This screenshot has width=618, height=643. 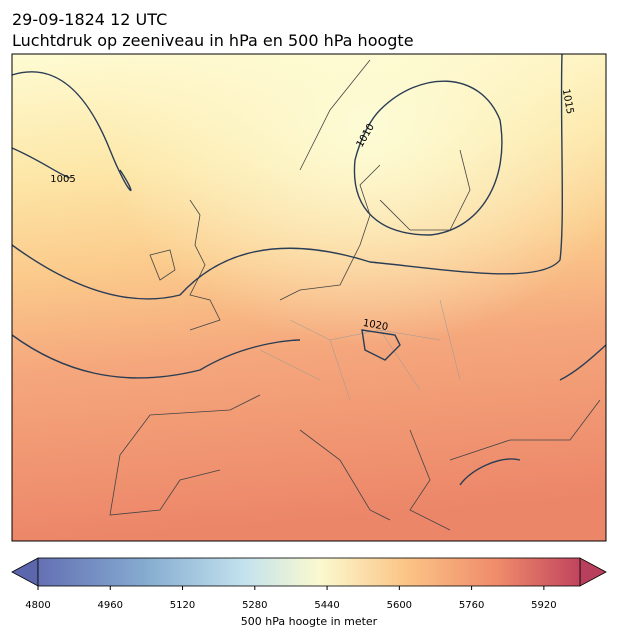 I want to click on contour-label: 1005, so click(x=62, y=179).